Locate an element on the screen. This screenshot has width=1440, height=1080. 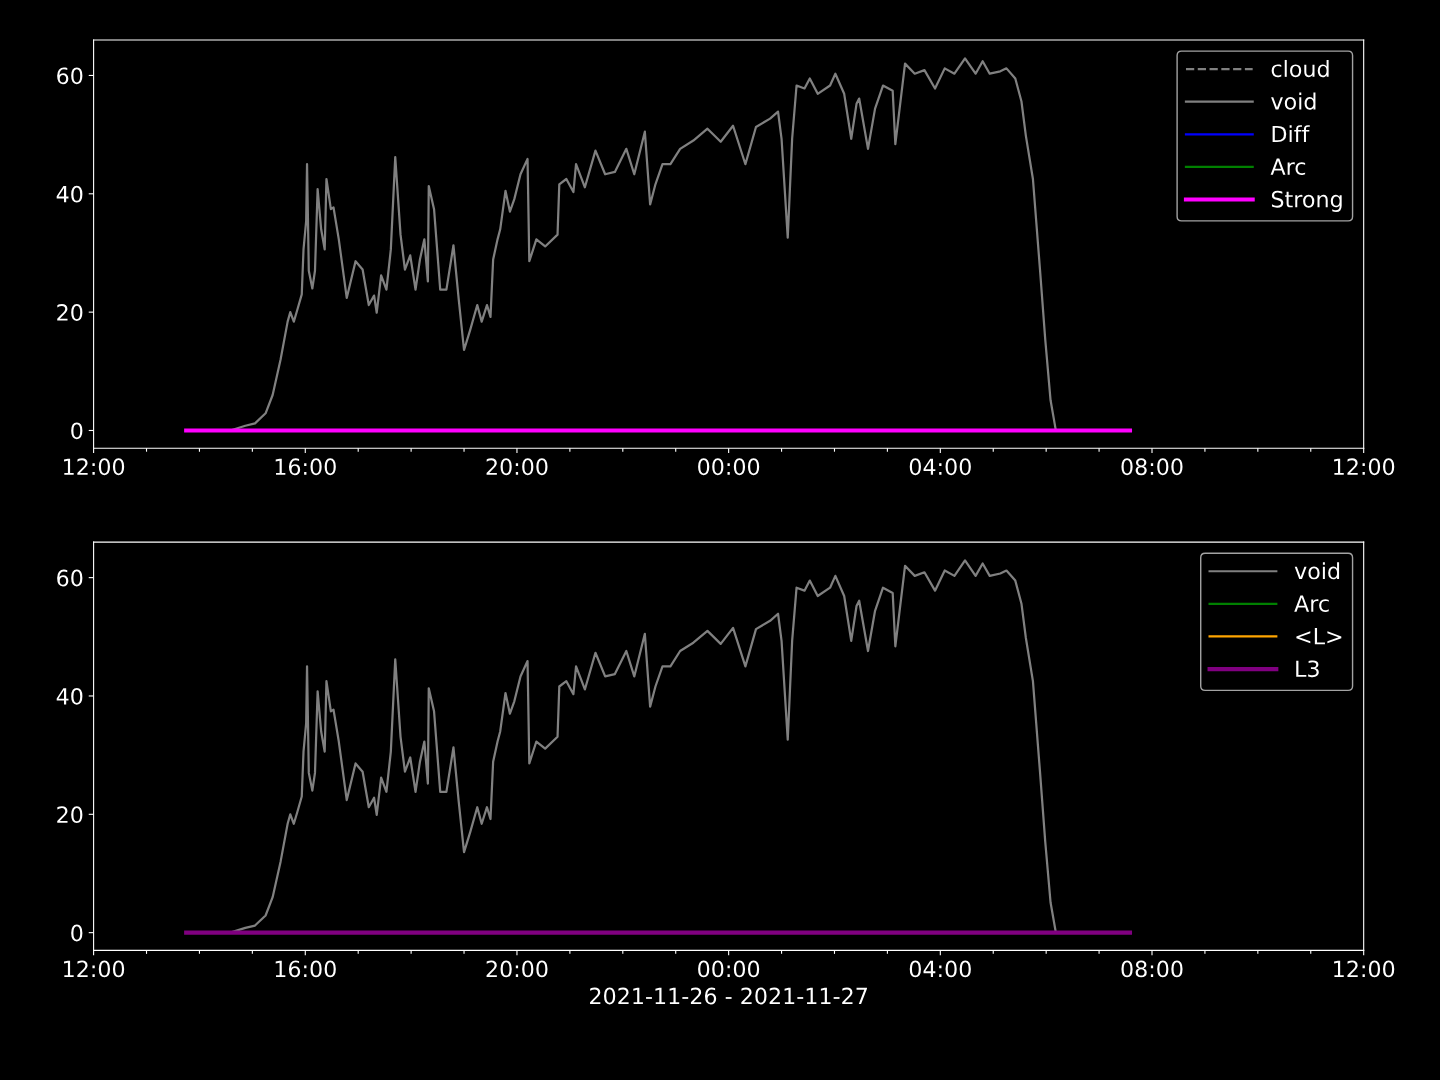
legend-label: Diff is located at coordinates (1291, 134).